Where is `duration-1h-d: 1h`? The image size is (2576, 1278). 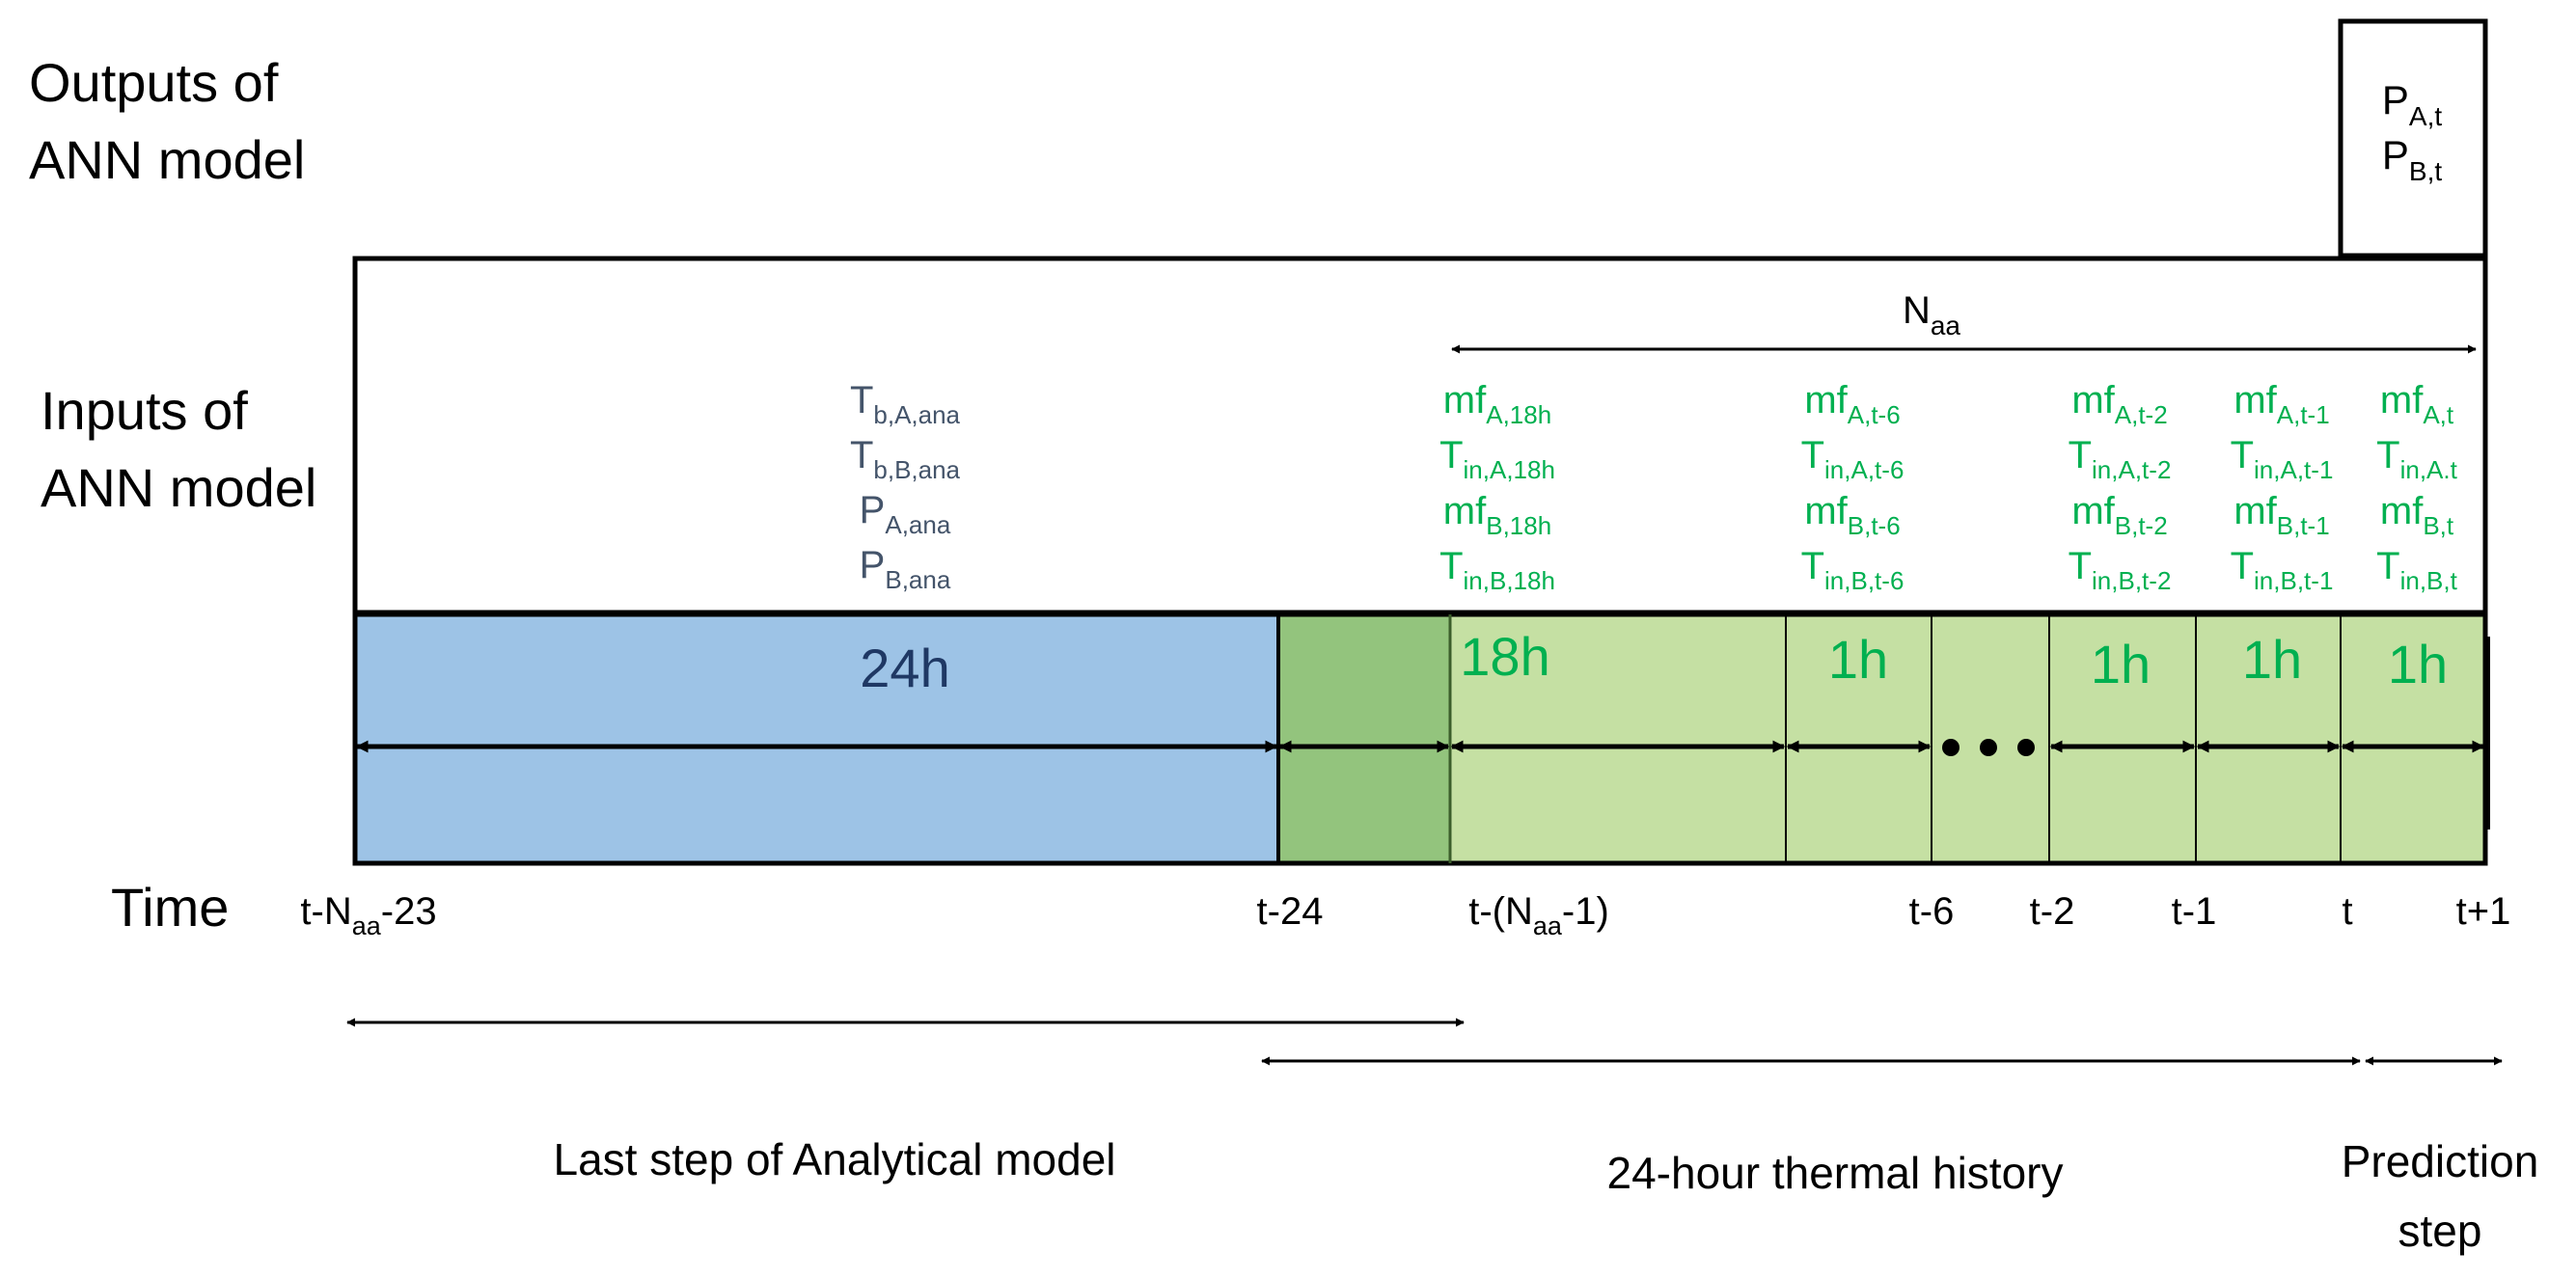 duration-1h-d: 1h is located at coordinates (2418, 664).